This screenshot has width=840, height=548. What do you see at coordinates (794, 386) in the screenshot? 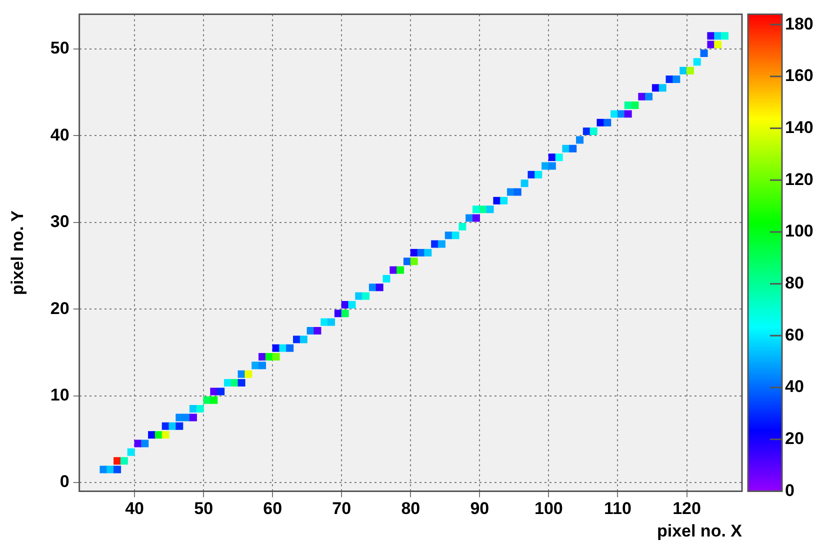
I see `color-bar-label: 40` at bounding box center [794, 386].